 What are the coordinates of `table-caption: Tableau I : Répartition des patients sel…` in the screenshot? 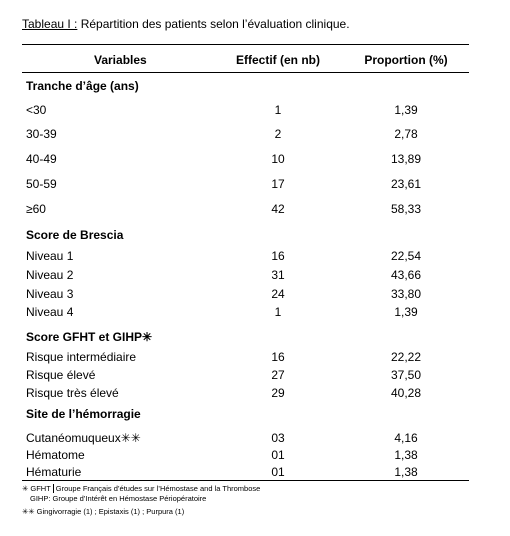 It's located at (186, 24).